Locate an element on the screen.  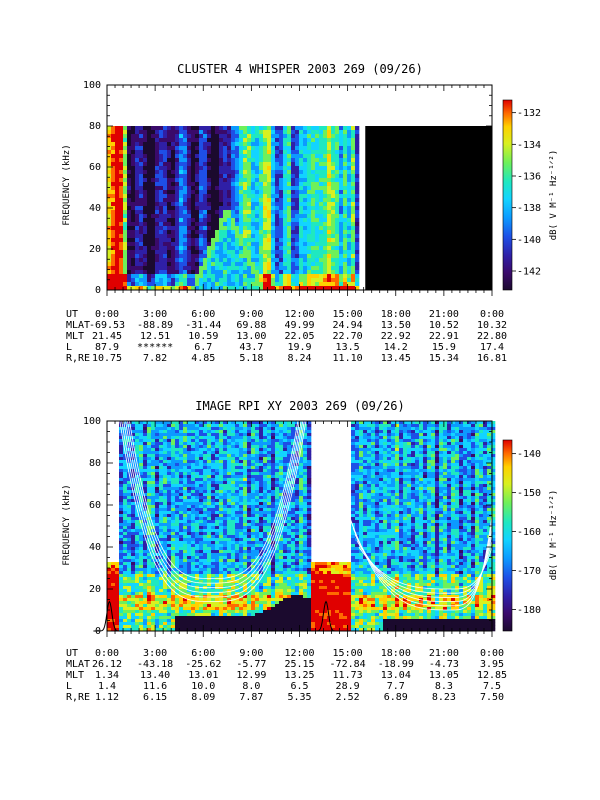
ephemeris-cell: 7.82 is located at coordinates (155, 358).